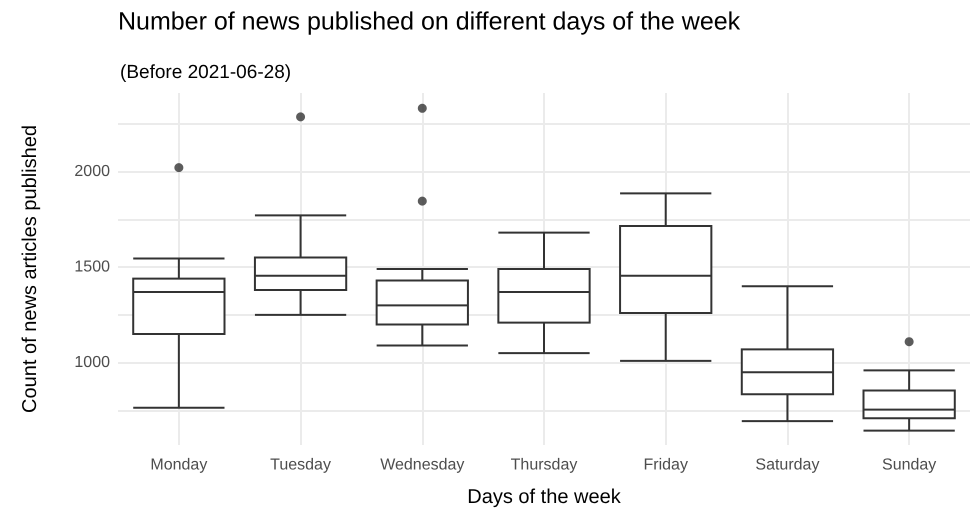 The height and width of the screenshot is (520, 974). What do you see at coordinates (544, 465) in the screenshot?
I see `x-tick-label: Thursday` at bounding box center [544, 465].